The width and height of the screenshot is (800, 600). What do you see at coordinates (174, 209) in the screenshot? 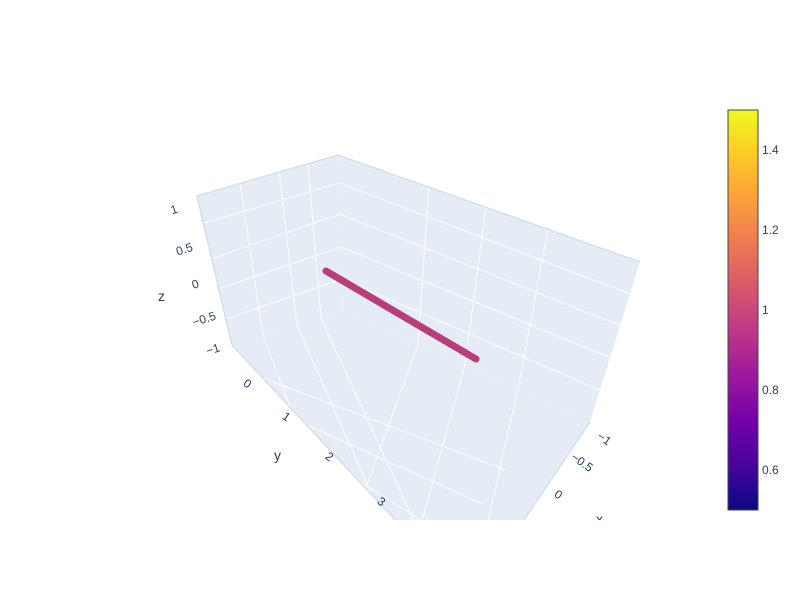
I see `z-tick: 1` at bounding box center [174, 209].